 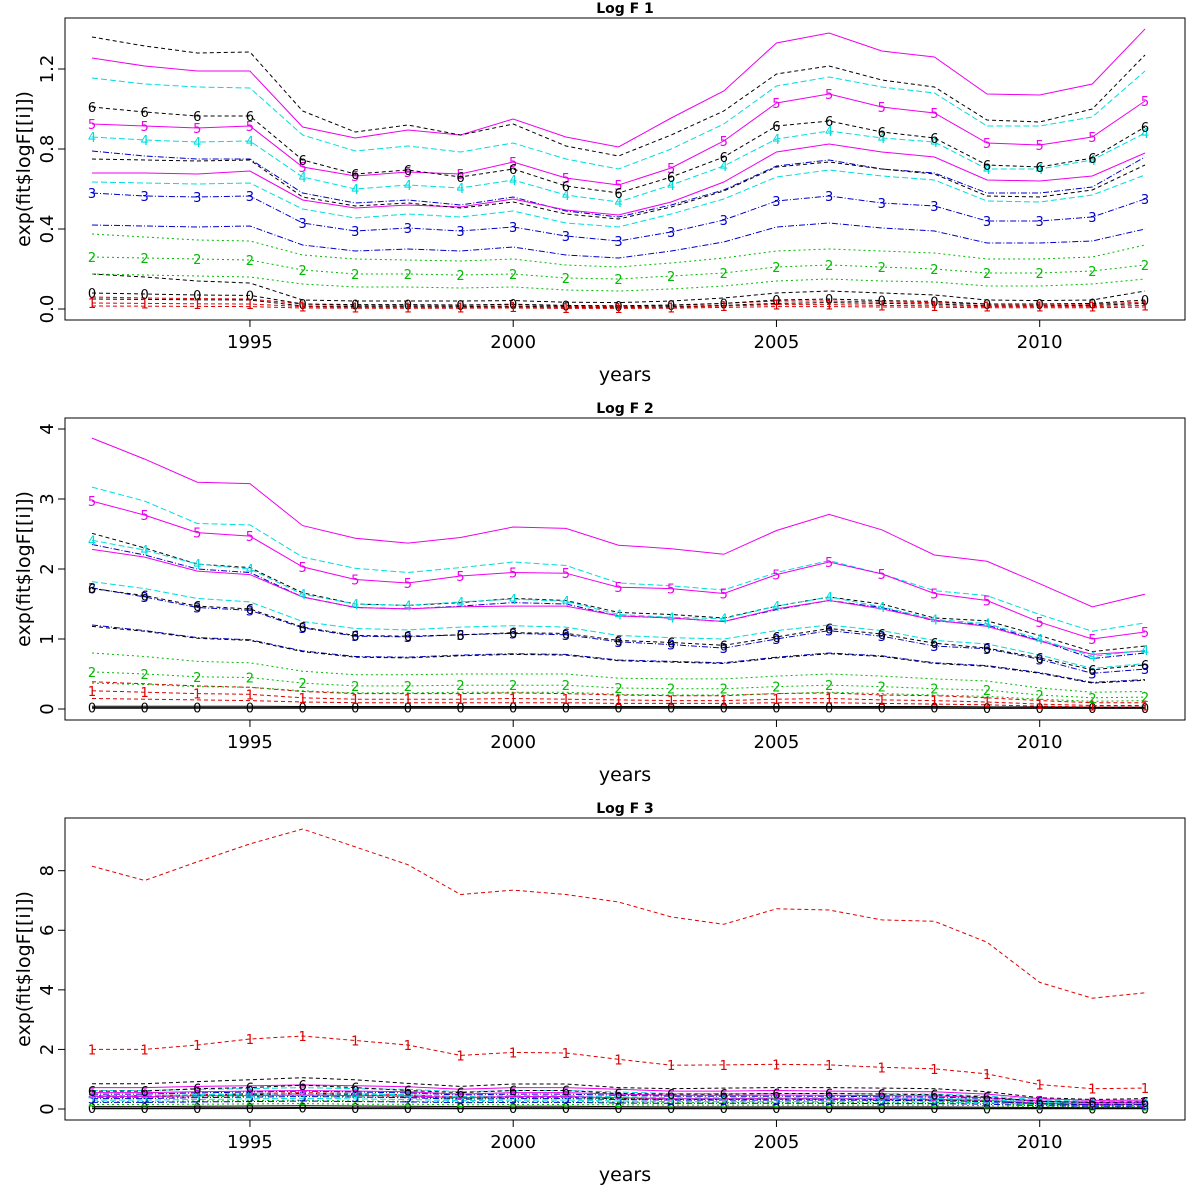 What do you see at coordinates (625, 809) in the screenshot?
I see `chart-title: Log F 3` at bounding box center [625, 809].